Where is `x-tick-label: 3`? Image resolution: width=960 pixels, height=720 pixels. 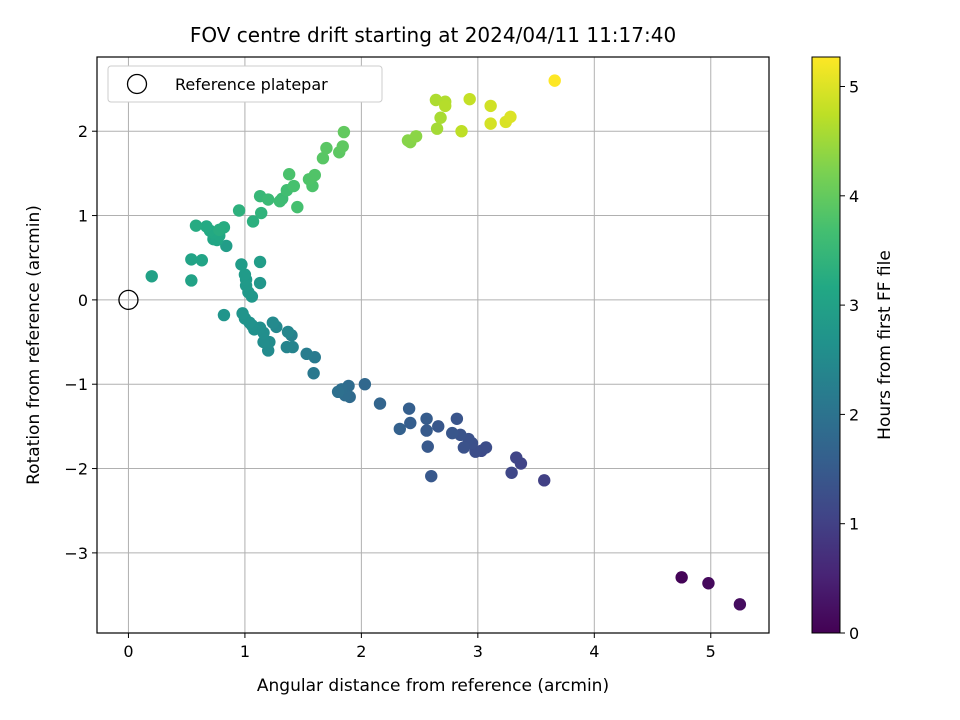 x-tick-label: 3 is located at coordinates (478, 651).